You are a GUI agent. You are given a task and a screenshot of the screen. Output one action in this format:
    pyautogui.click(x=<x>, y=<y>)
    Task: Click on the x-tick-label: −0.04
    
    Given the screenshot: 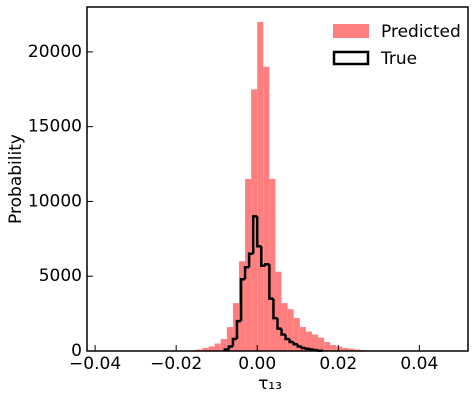 What is the action you would take?
    pyautogui.click(x=95, y=364)
    